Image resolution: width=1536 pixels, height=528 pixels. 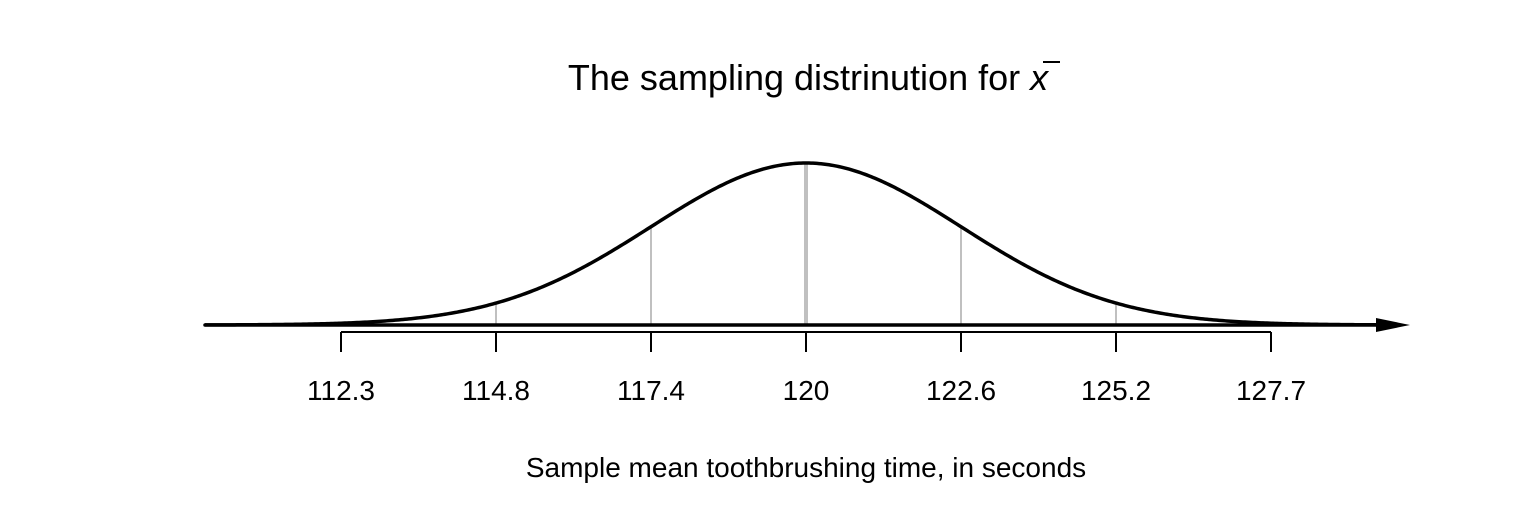 I want to click on tick-label: 117.4, so click(x=651, y=390).